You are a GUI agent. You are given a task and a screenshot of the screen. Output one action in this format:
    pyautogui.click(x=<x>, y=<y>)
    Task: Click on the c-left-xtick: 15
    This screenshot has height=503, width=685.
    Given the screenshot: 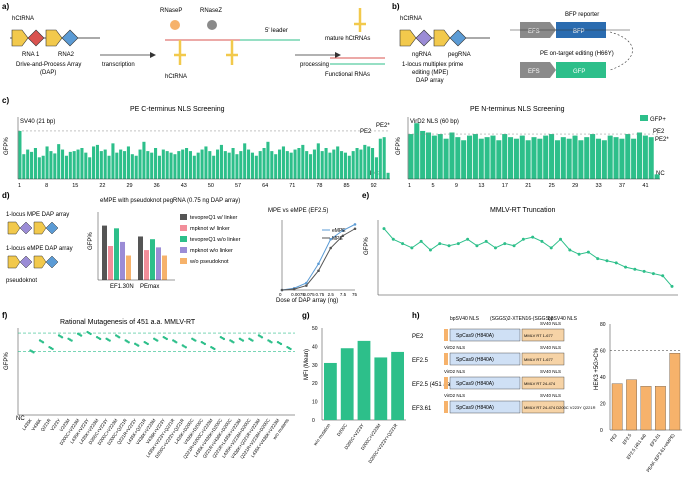 What is the action you would take?
    pyautogui.click(x=75, y=186)
    